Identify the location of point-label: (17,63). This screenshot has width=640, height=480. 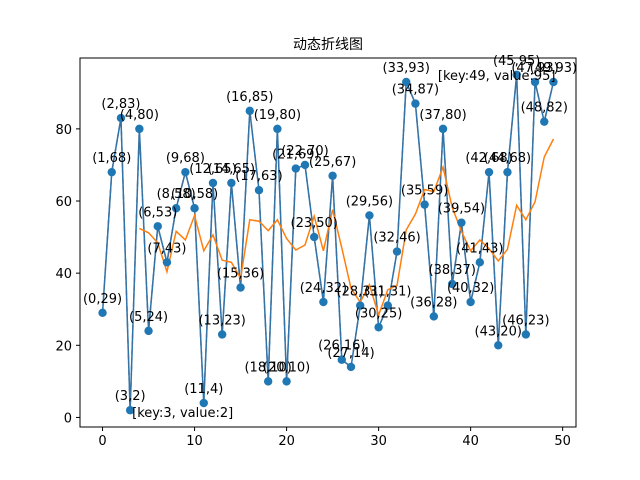
(258, 176).